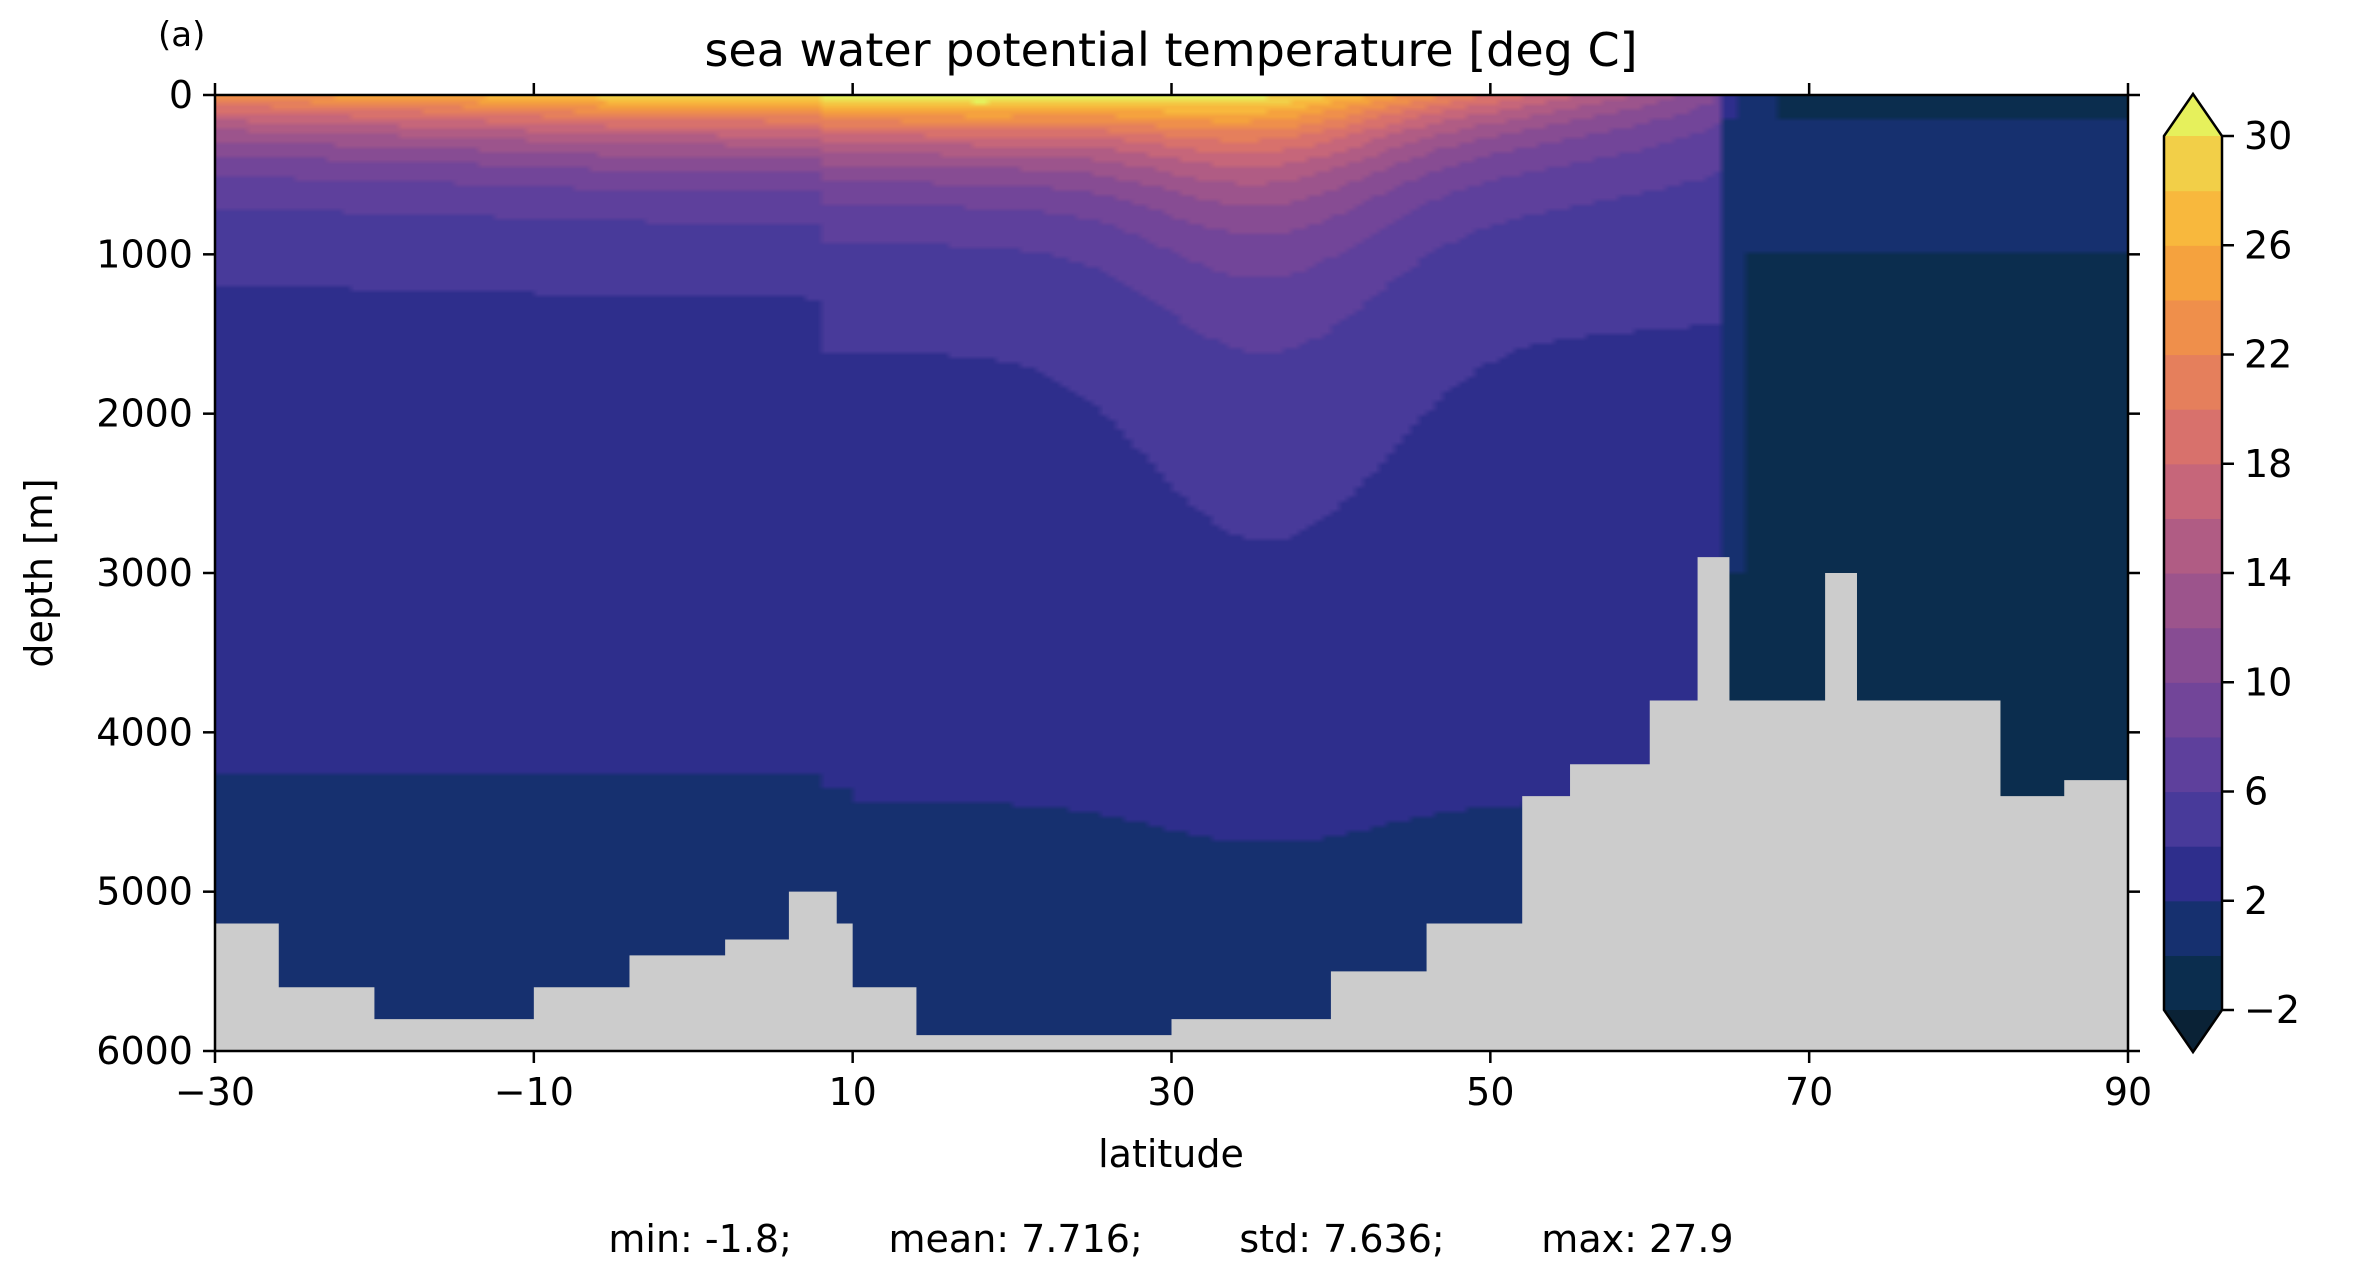 The width and height of the screenshot is (2362, 1263). I want to click on x-tick-label: 90, so click(2128, 1092).